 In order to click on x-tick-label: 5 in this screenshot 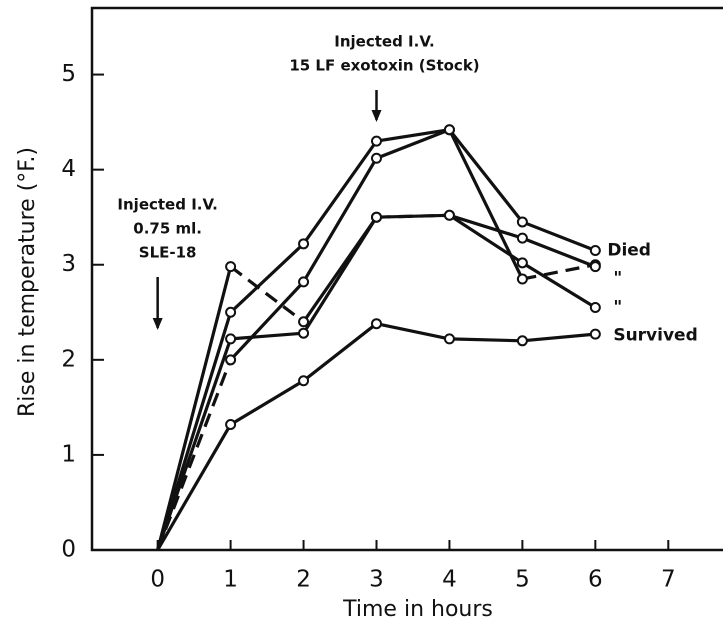, I will do `click(522, 580)`.